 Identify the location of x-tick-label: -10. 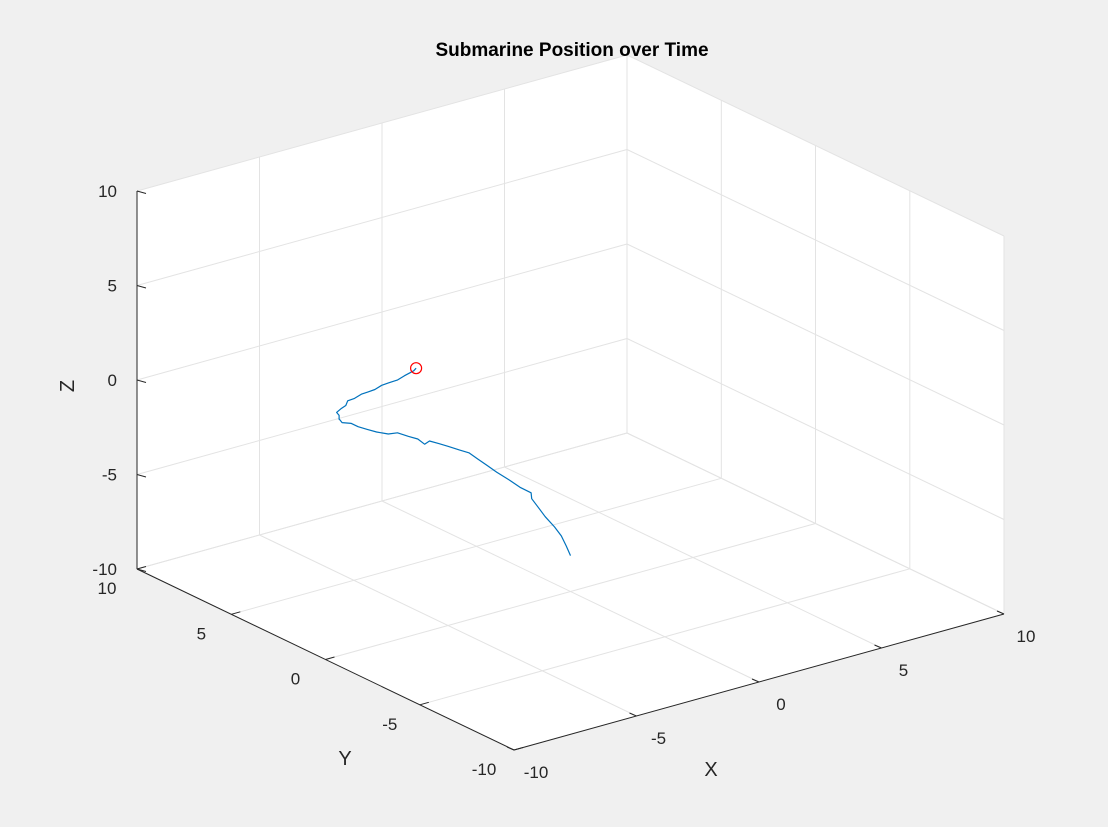
(536, 772).